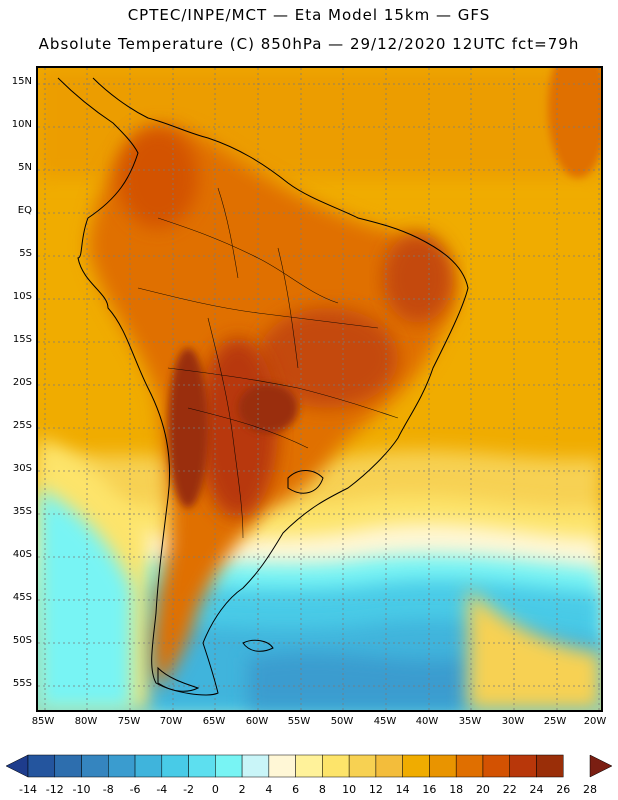 The width and height of the screenshot is (618, 800). I want to click on lat-label: 30S, so click(22, 468).